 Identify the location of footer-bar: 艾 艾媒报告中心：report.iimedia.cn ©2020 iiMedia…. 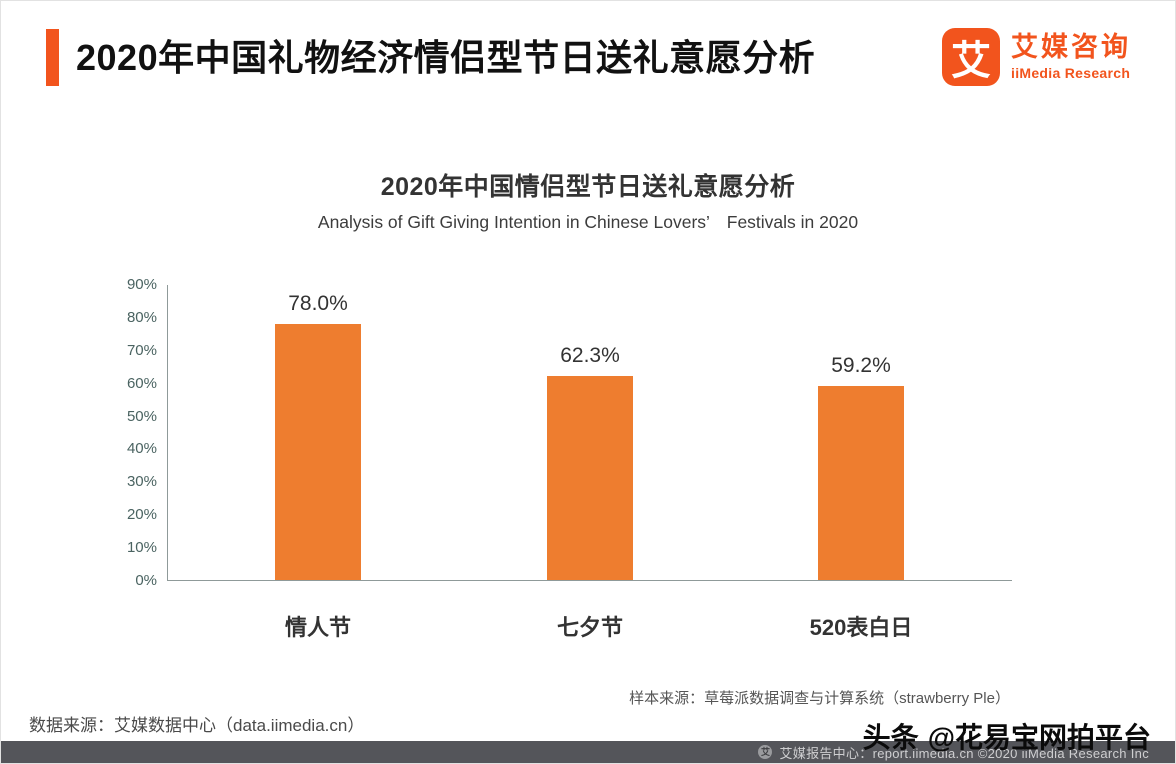
(588, 752).